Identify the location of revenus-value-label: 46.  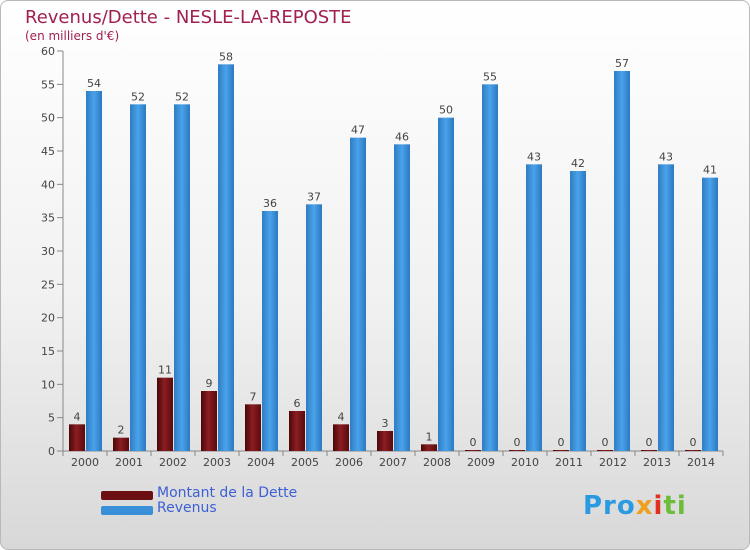
(402, 136).